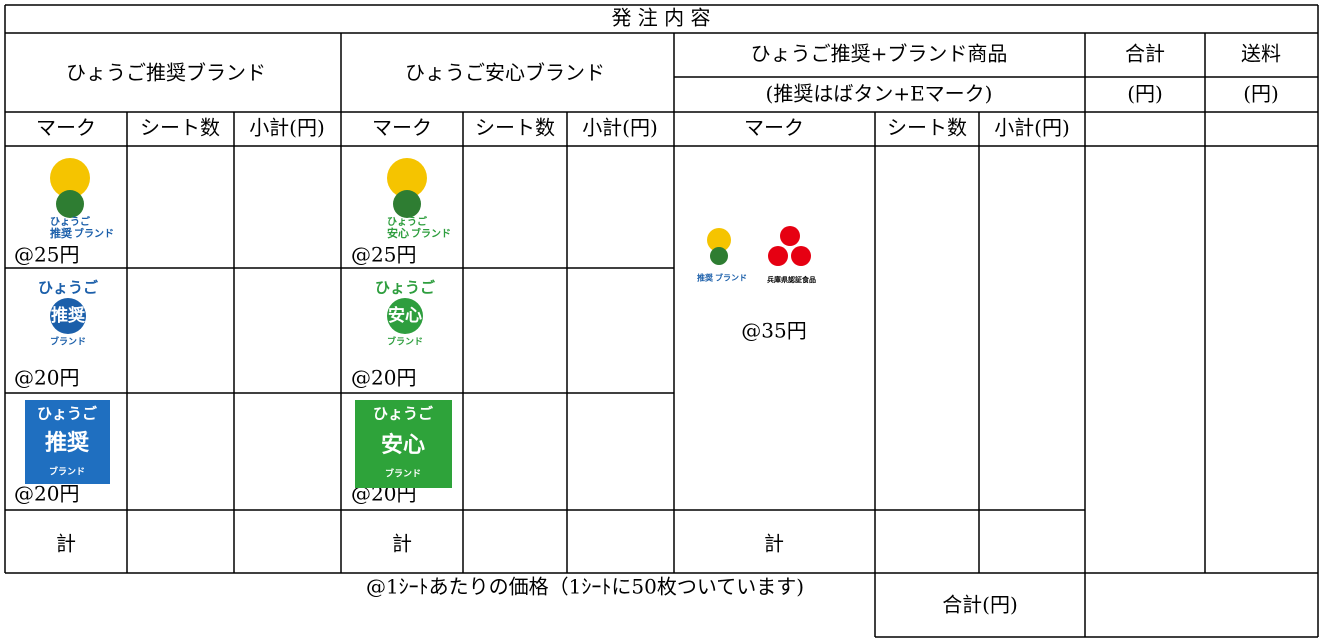 This screenshot has height=640, width=1323. Describe the element at coordinates (791, 279) in the screenshot. I see `svg-text: 兵庫県認証食品` at that location.